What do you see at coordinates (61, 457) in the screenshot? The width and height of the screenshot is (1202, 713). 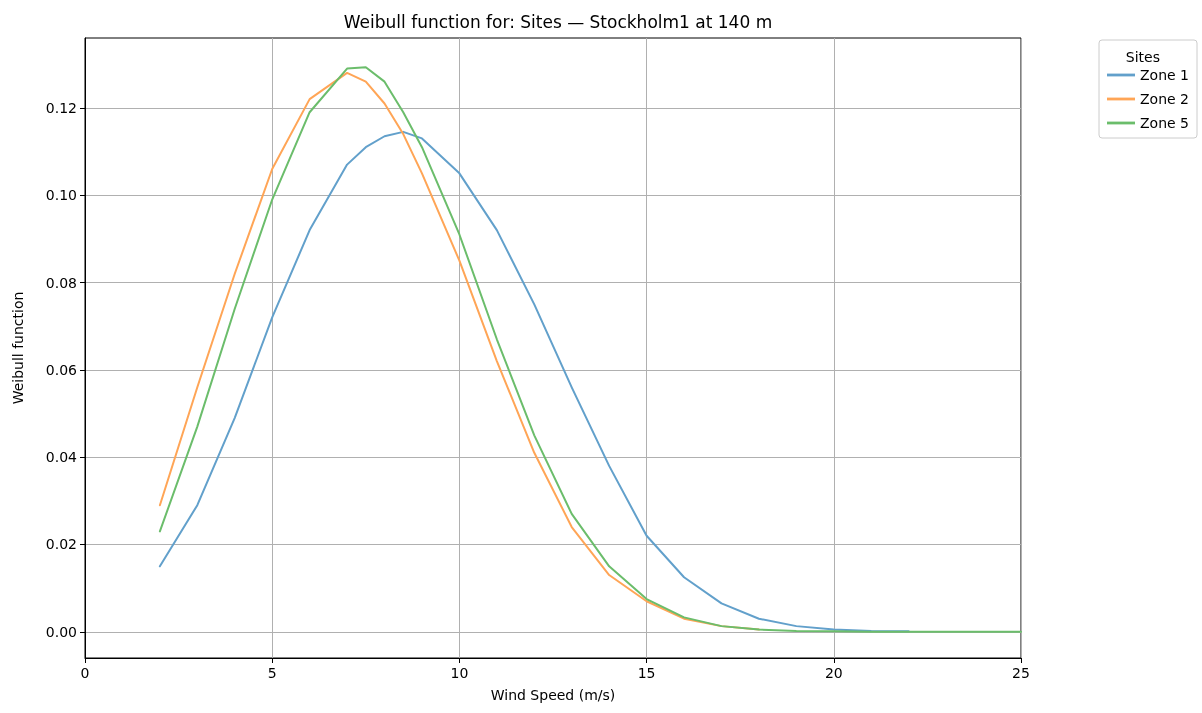 I see `y-tick-label: 0.04` at bounding box center [61, 457].